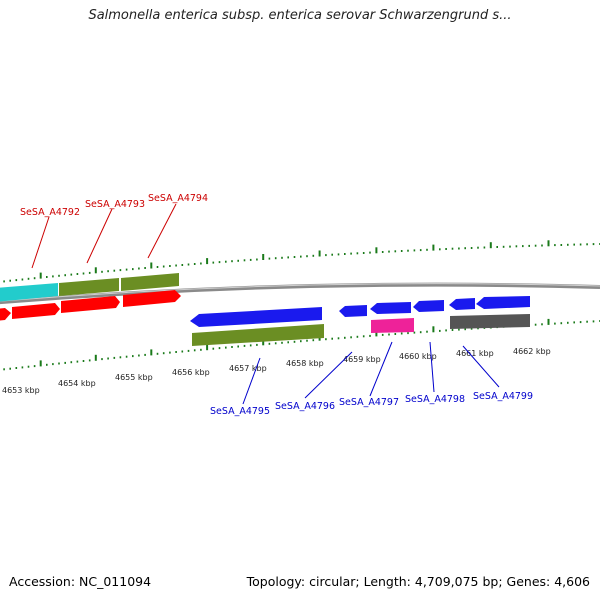 This screenshot has height=600, width=600. What do you see at coordinates (134, 377) in the screenshot?
I see `kbp-label: 4655 kbp` at bounding box center [134, 377].